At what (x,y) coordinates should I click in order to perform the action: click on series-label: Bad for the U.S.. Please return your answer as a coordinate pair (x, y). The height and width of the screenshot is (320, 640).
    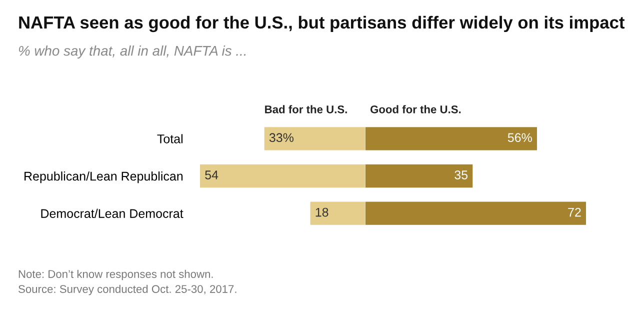
    Looking at the image, I should click on (306, 109).